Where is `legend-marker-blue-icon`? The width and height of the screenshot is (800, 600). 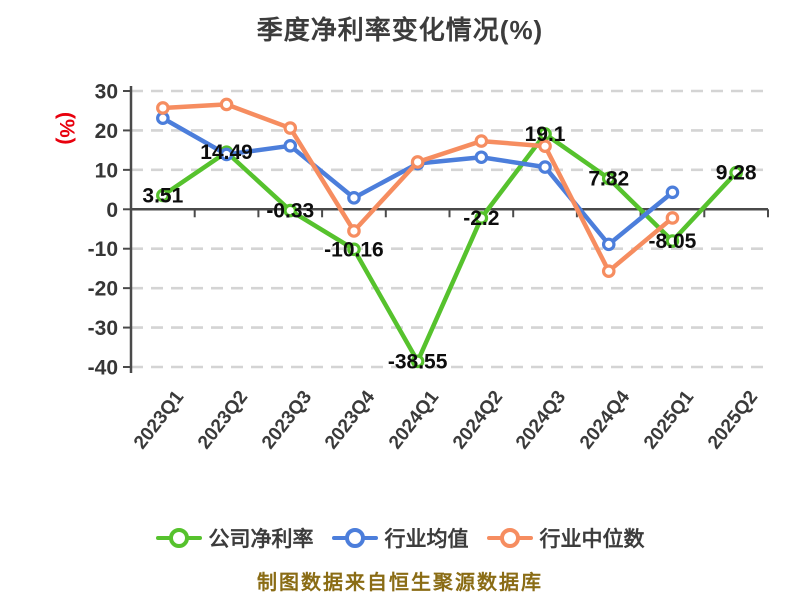
legend-marker-blue-icon is located at coordinates (354, 538).